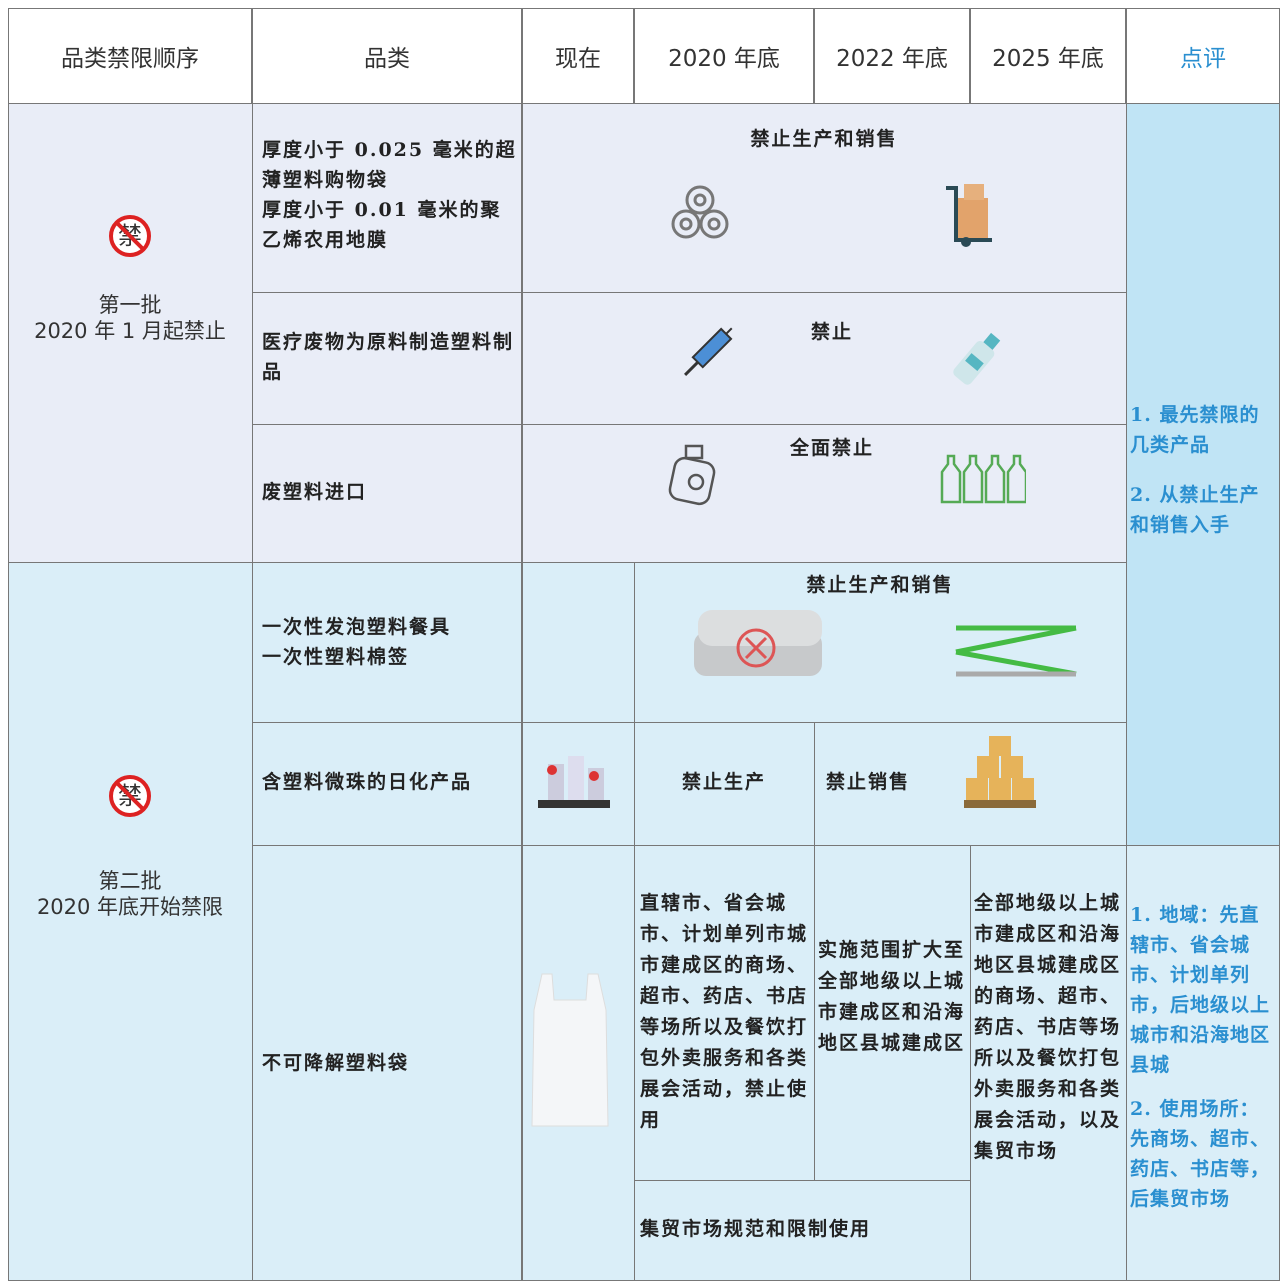  Describe the element at coordinates (130, 318) in the screenshot. I see `batch-label: 第一批 2020 年 1 月起禁止` at that location.